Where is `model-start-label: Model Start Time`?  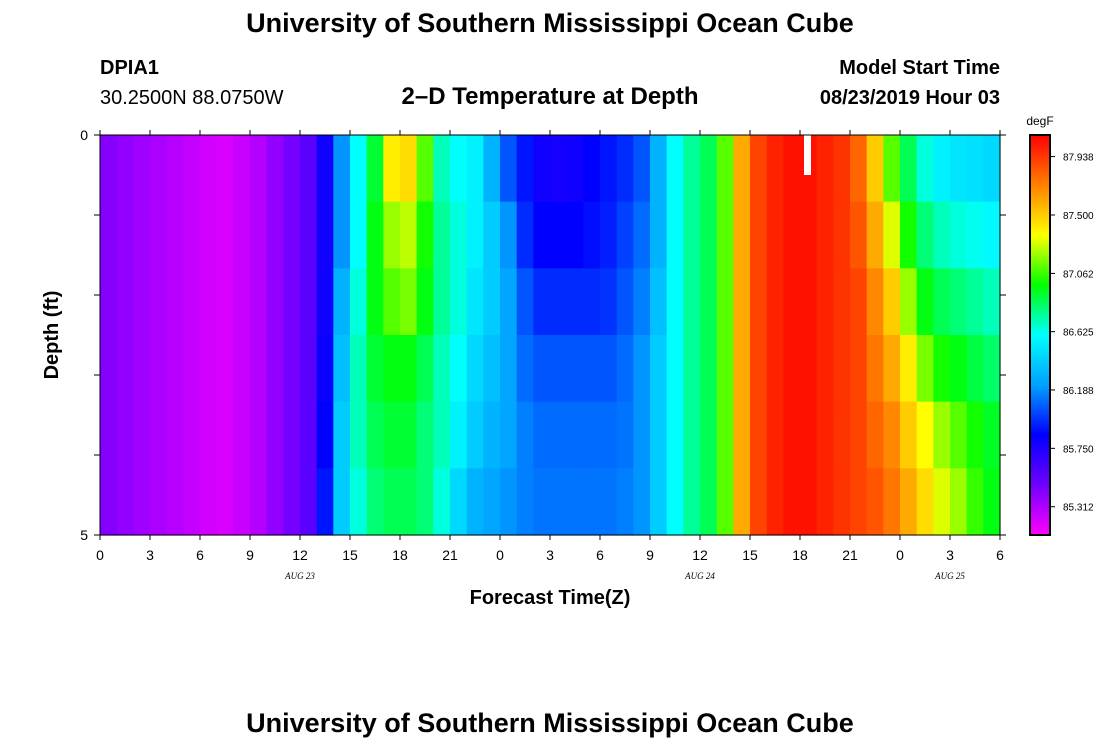 model-start-label: Model Start Time is located at coordinates (919, 68).